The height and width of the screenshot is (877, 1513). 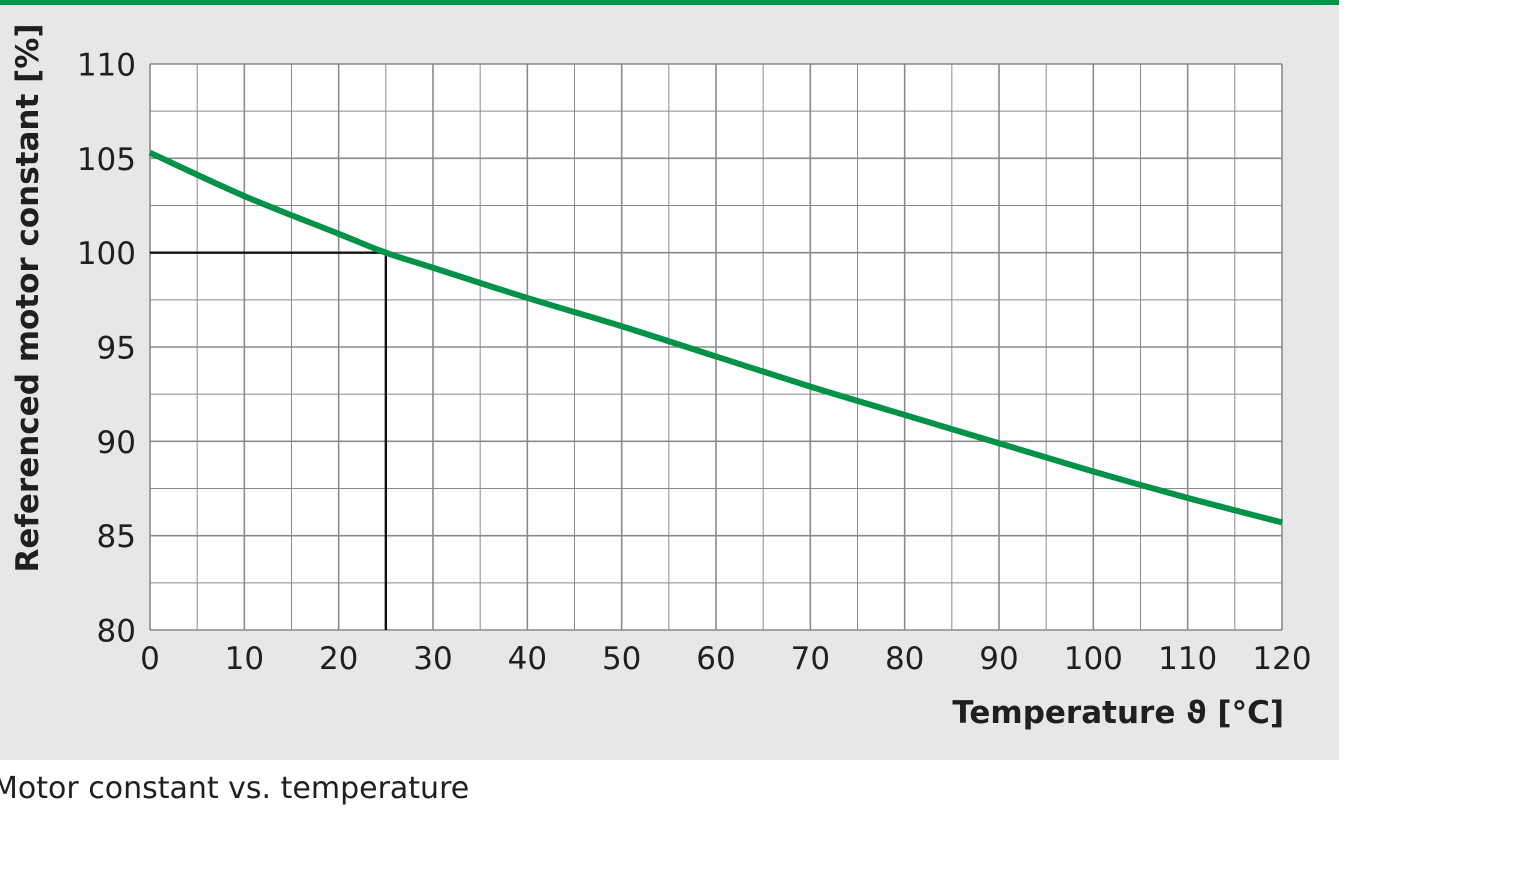 What do you see at coordinates (1093, 659) in the screenshot?
I see `x-tick-label: 100` at bounding box center [1093, 659].